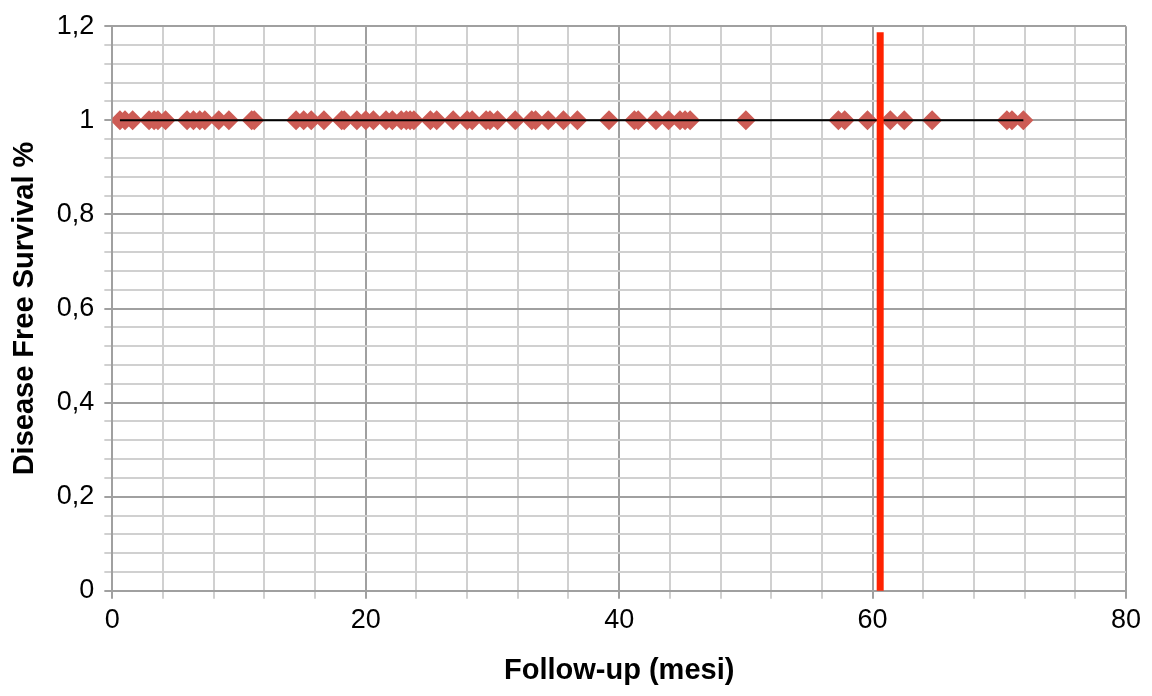 This screenshot has height=696, width=1152. Describe the element at coordinates (365, 619) in the screenshot. I see `x-tick-label: 20` at that location.